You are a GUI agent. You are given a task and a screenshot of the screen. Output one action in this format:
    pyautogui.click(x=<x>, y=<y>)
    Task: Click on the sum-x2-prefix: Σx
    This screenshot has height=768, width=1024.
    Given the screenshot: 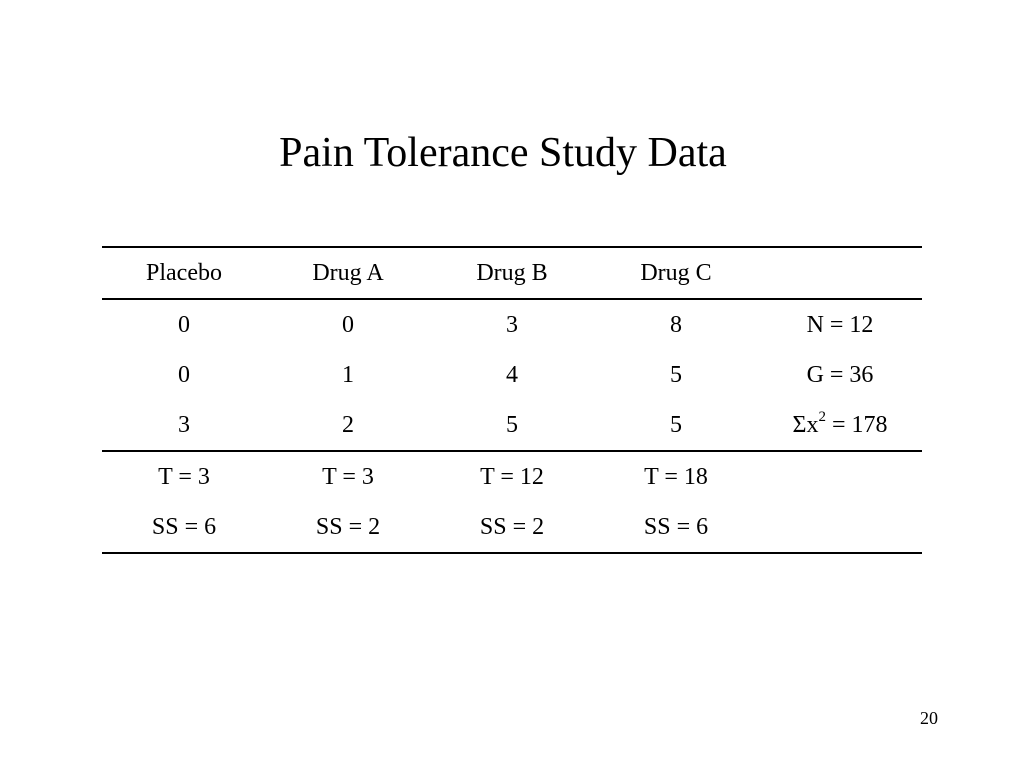 What is the action you would take?
    pyautogui.click(x=805, y=425)
    